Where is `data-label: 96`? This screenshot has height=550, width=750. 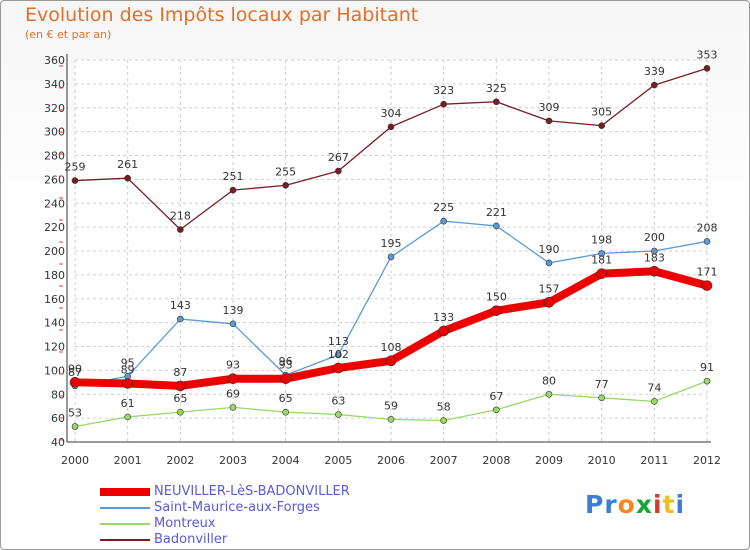 data-label: 96 is located at coordinates (286, 361).